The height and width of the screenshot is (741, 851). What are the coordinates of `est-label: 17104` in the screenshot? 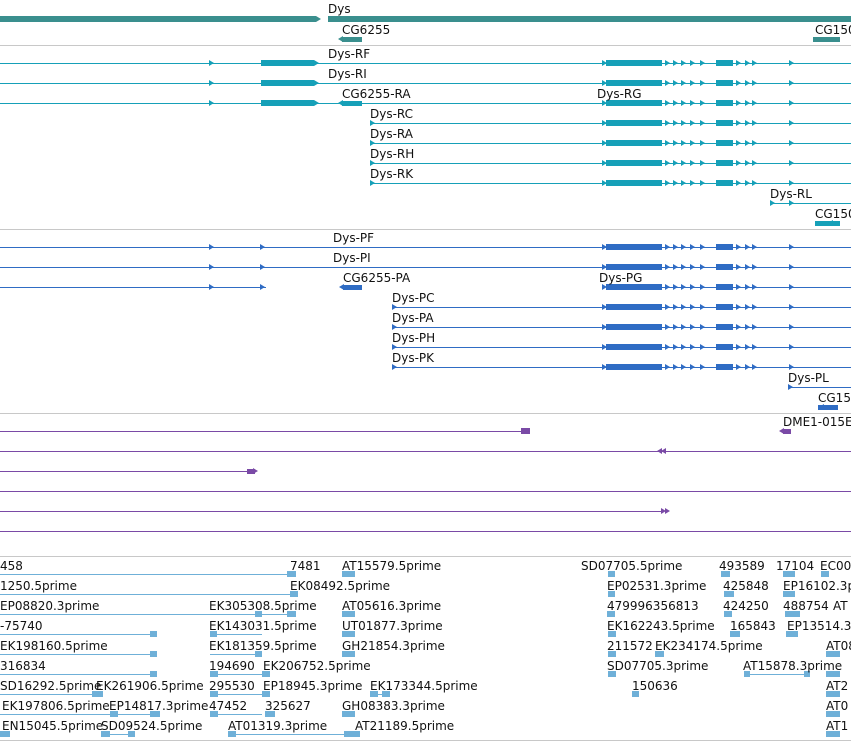 It's located at (795, 566).